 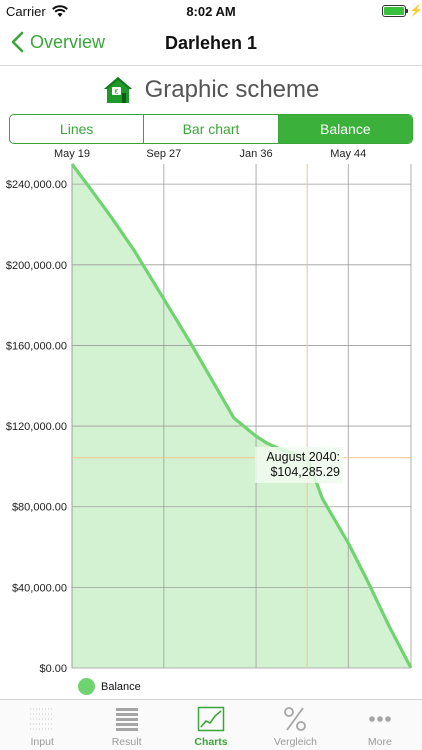 I want to click on clock: 8:02 AM, so click(x=211, y=11).